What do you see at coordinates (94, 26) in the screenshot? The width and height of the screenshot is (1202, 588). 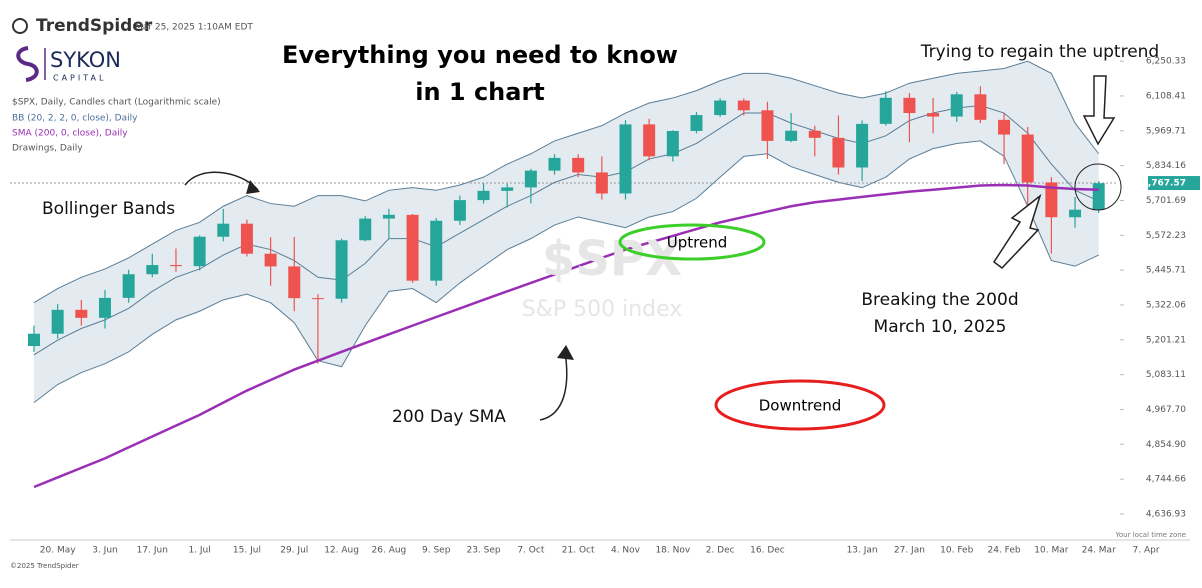 I see `brand: TrendSpider` at bounding box center [94, 26].